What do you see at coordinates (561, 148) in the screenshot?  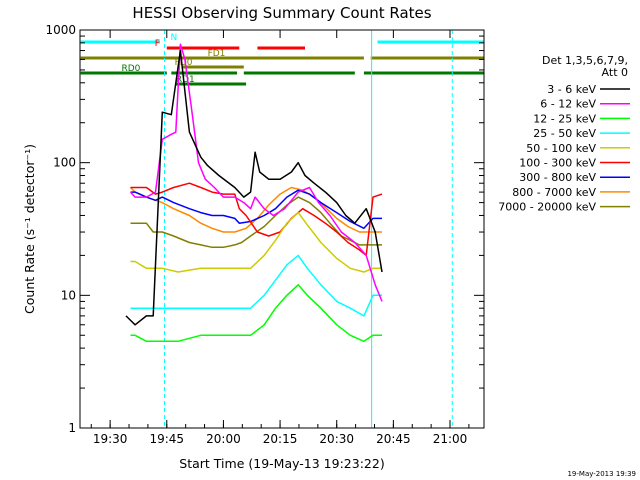 I see `legend-label-5: 50 - 100 keV` at bounding box center [561, 148].